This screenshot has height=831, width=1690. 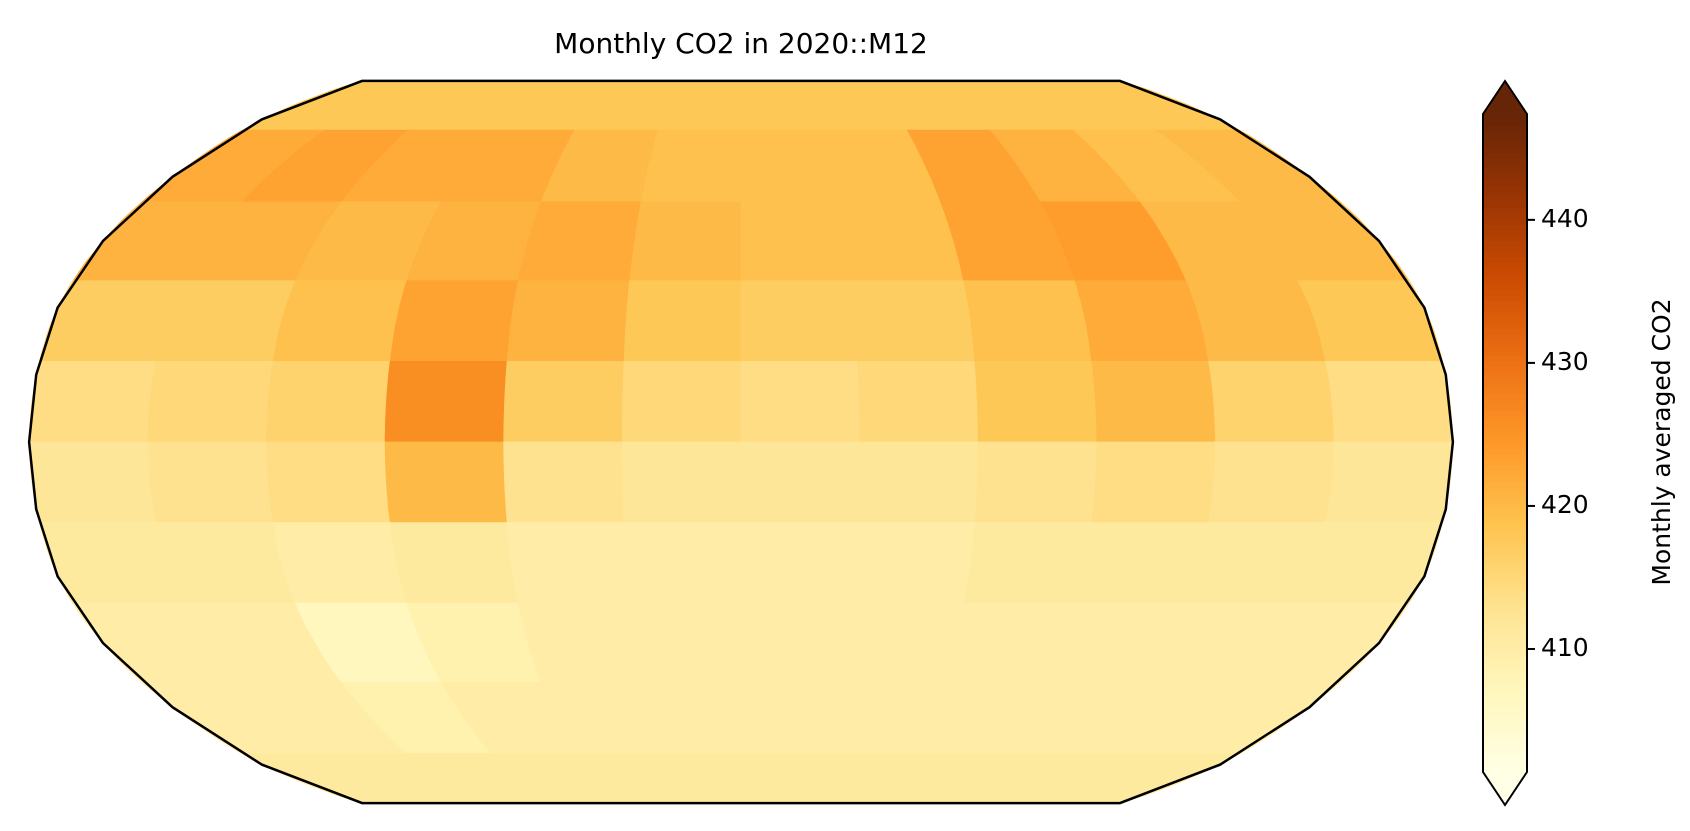 I want to click on colorbar-label: Monthly averaged CO2, so click(x=1661, y=441).